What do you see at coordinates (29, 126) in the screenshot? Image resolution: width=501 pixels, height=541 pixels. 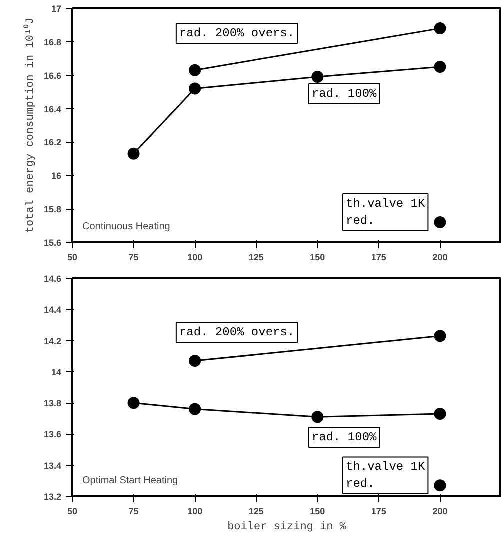 I see `y-axis-title: total energy consumption in 10¹⁰J` at bounding box center [29, 126].